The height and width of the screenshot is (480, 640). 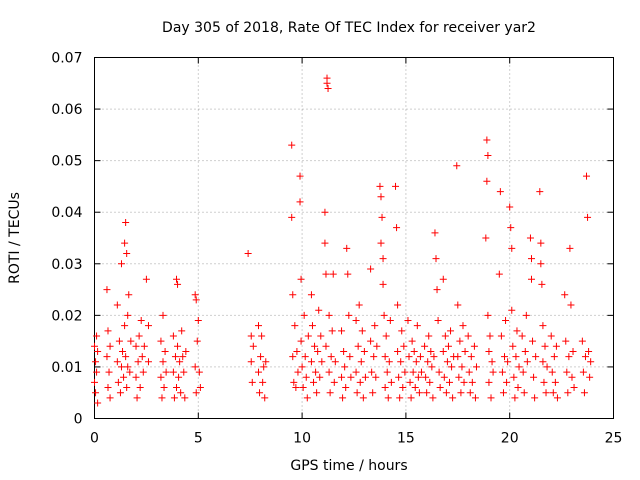 What do you see at coordinates (348, 466) in the screenshot?
I see `x-axis-label: GPS time / hours` at bounding box center [348, 466].